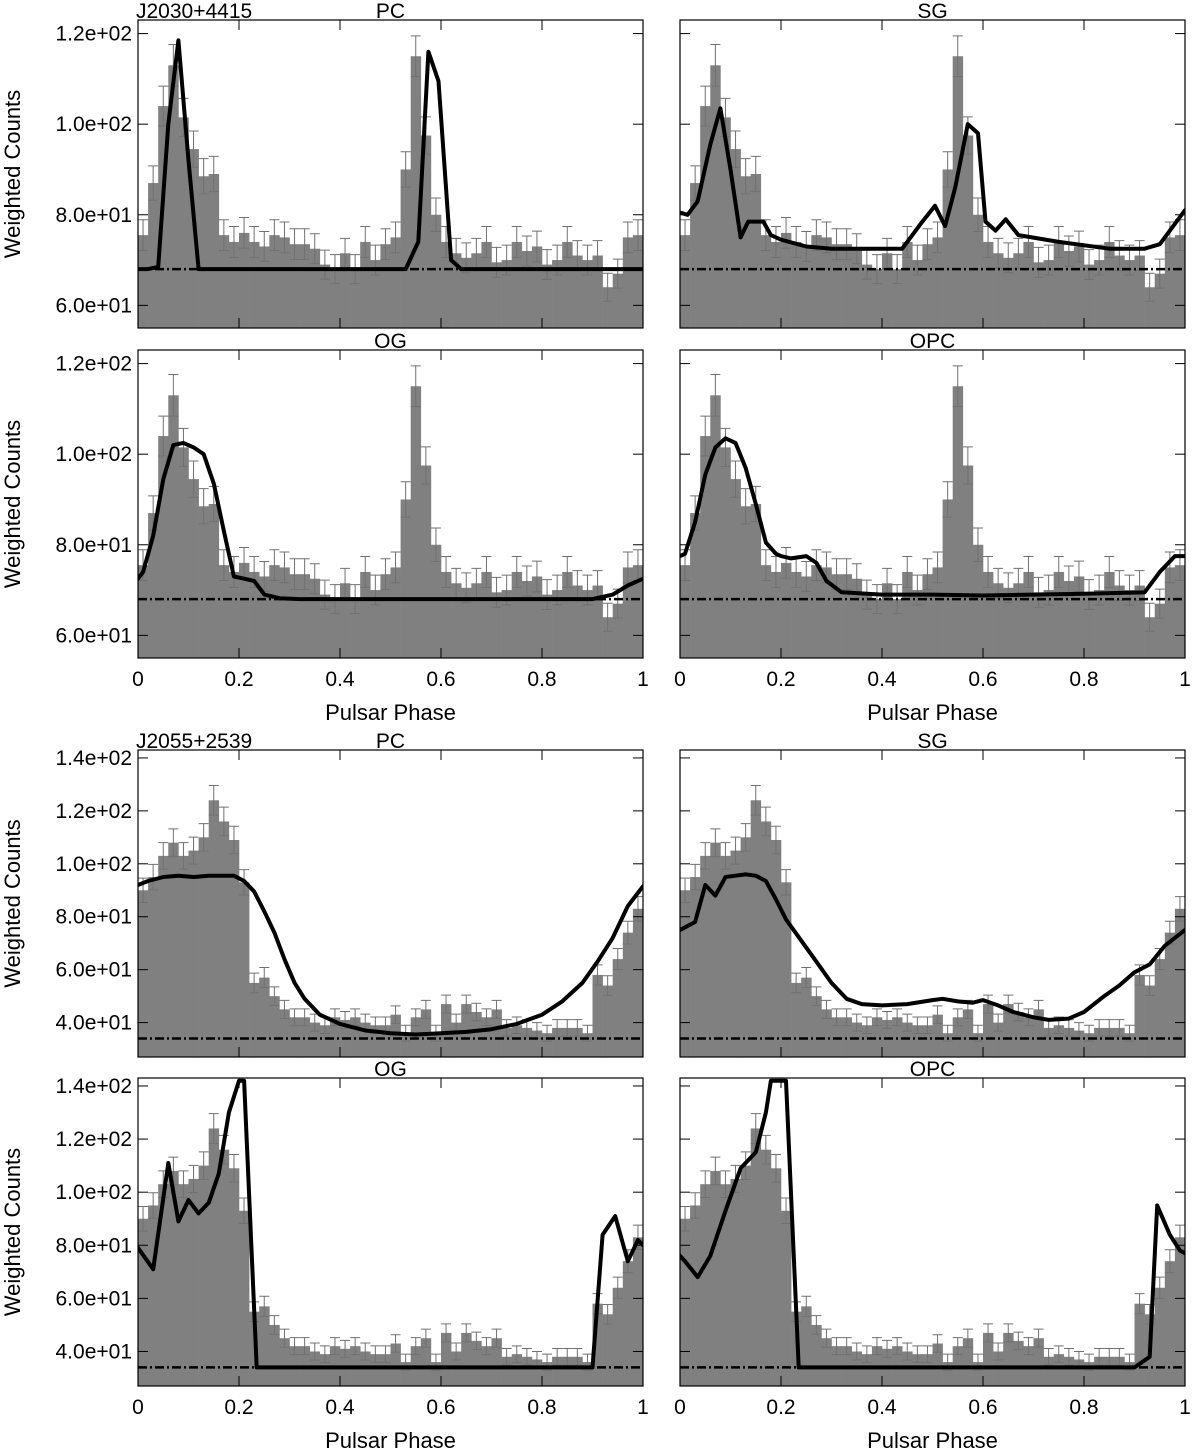 Image resolution: width=1200 pixels, height=1451 pixels. What do you see at coordinates (94, 1086) in the screenshot?
I see `y-tick-label: 1.4e+02` at bounding box center [94, 1086].